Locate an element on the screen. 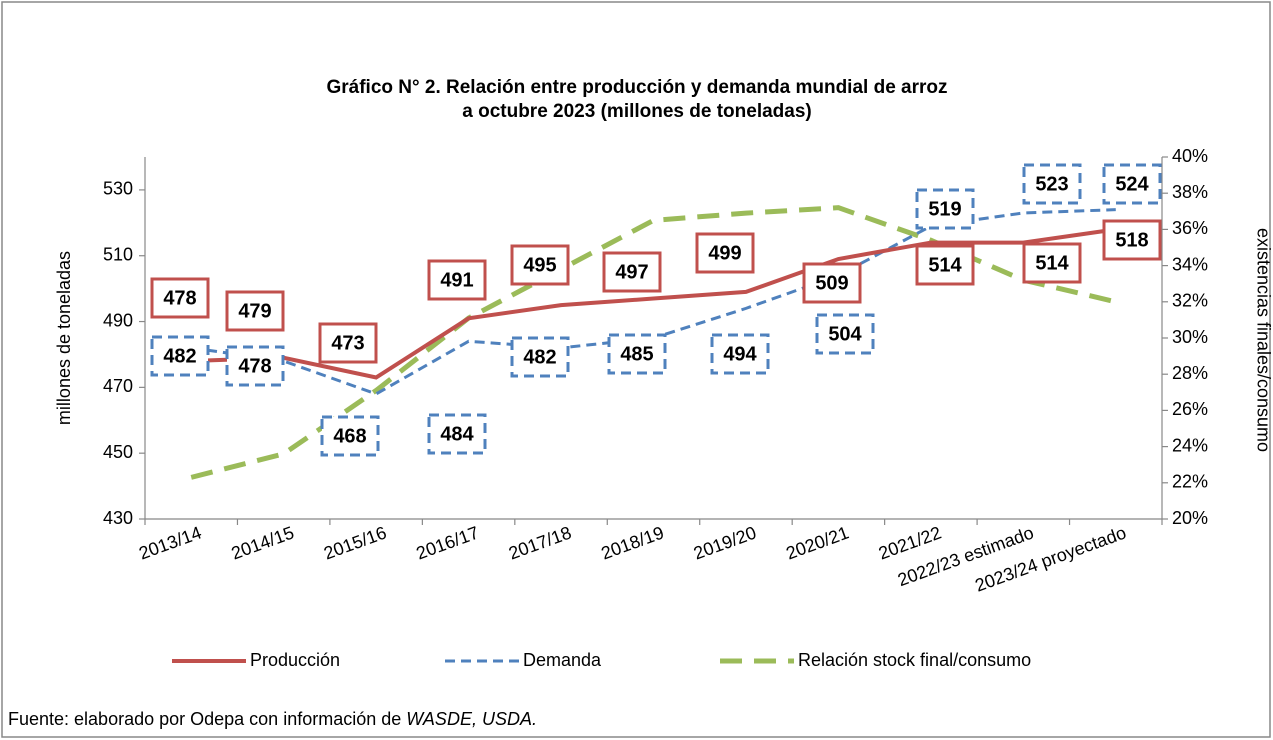 This screenshot has height=740, width=1273. data-label: 473 is located at coordinates (347, 343).